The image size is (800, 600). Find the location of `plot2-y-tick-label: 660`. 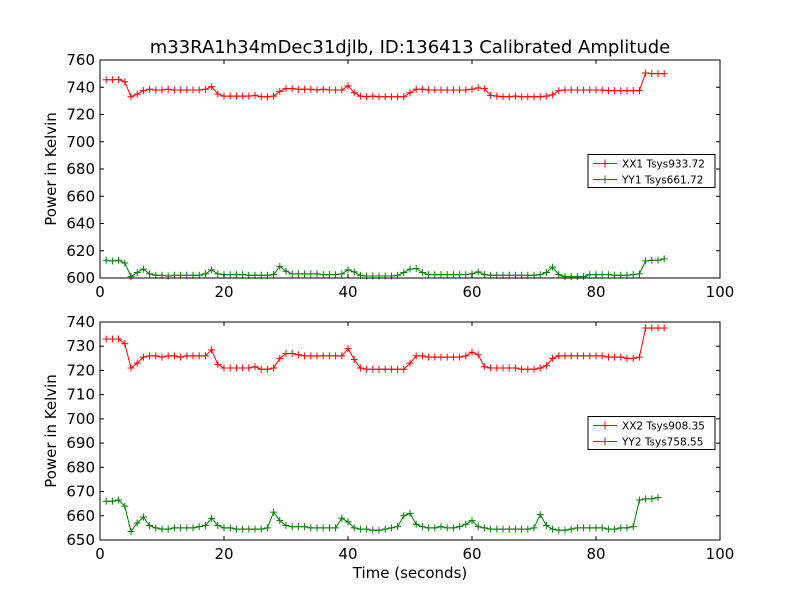

plot2-y-tick-label: 660 is located at coordinates (80, 516).